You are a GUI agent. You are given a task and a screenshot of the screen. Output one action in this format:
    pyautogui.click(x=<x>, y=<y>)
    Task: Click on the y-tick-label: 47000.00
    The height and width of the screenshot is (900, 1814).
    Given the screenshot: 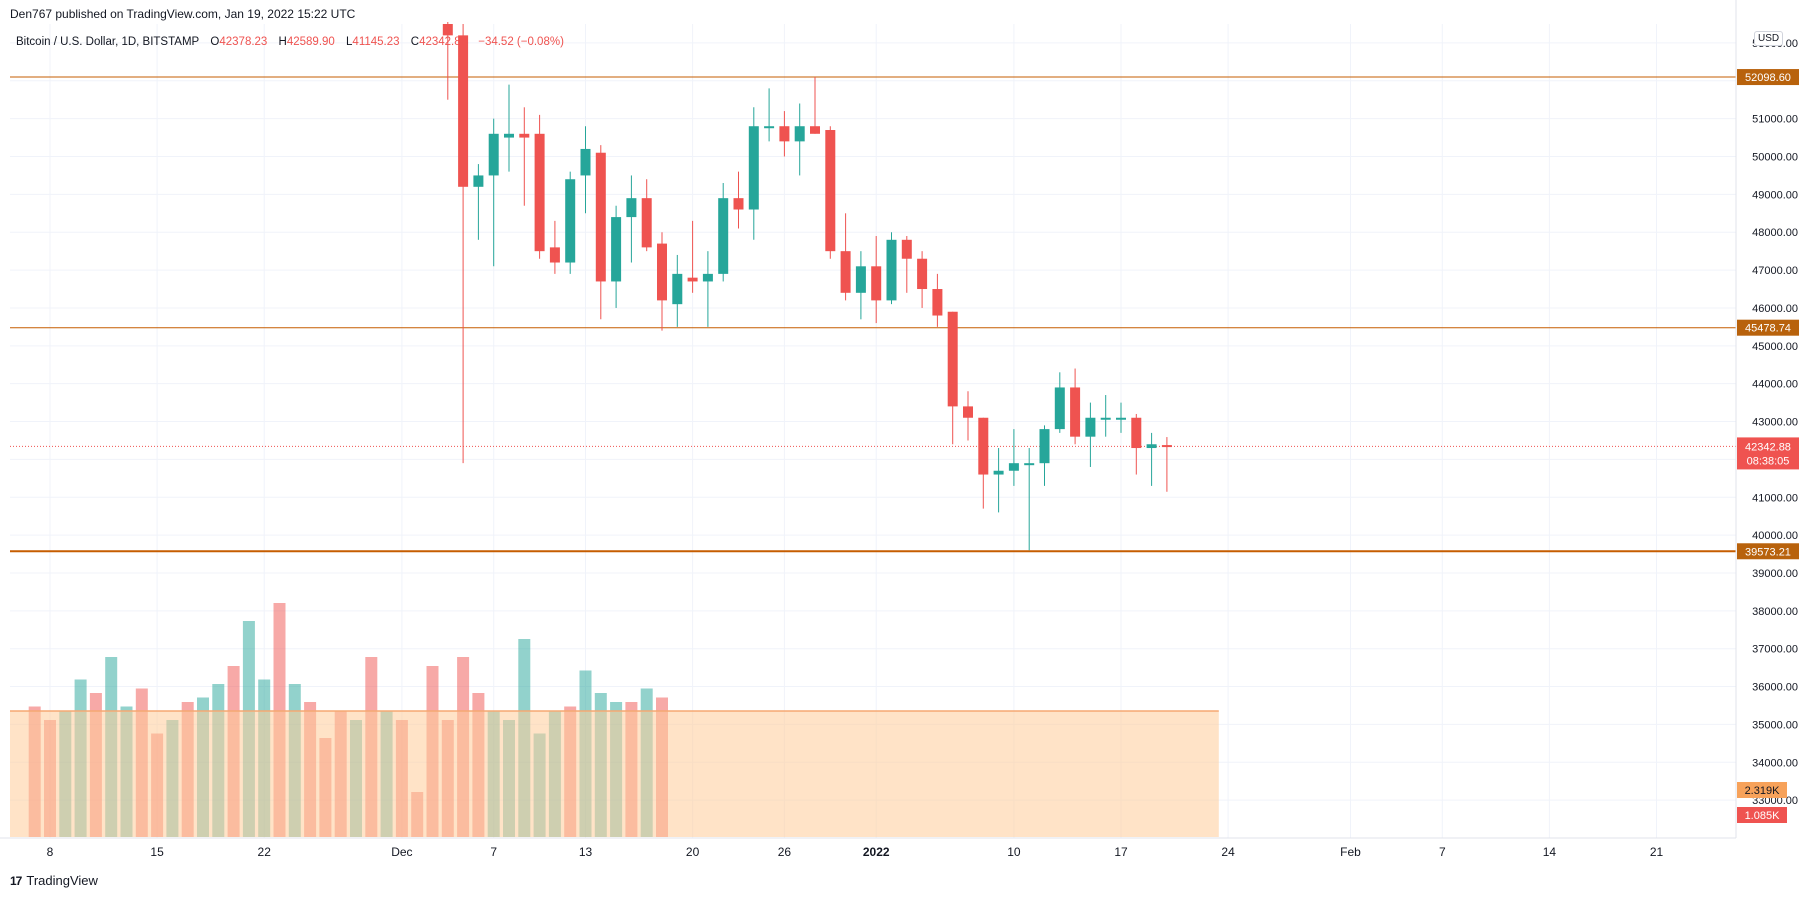 What is the action you would take?
    pyautogui.click(x=1775, y=271)
    